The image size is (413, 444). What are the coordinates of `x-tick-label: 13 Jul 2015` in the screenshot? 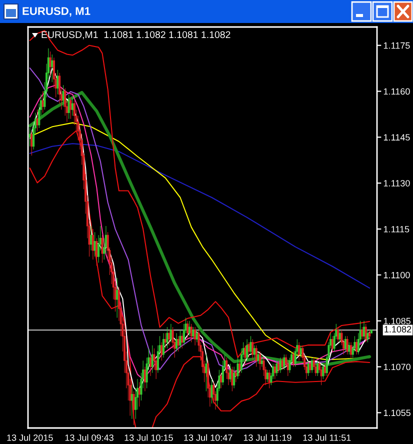 It's located at (30, 437).